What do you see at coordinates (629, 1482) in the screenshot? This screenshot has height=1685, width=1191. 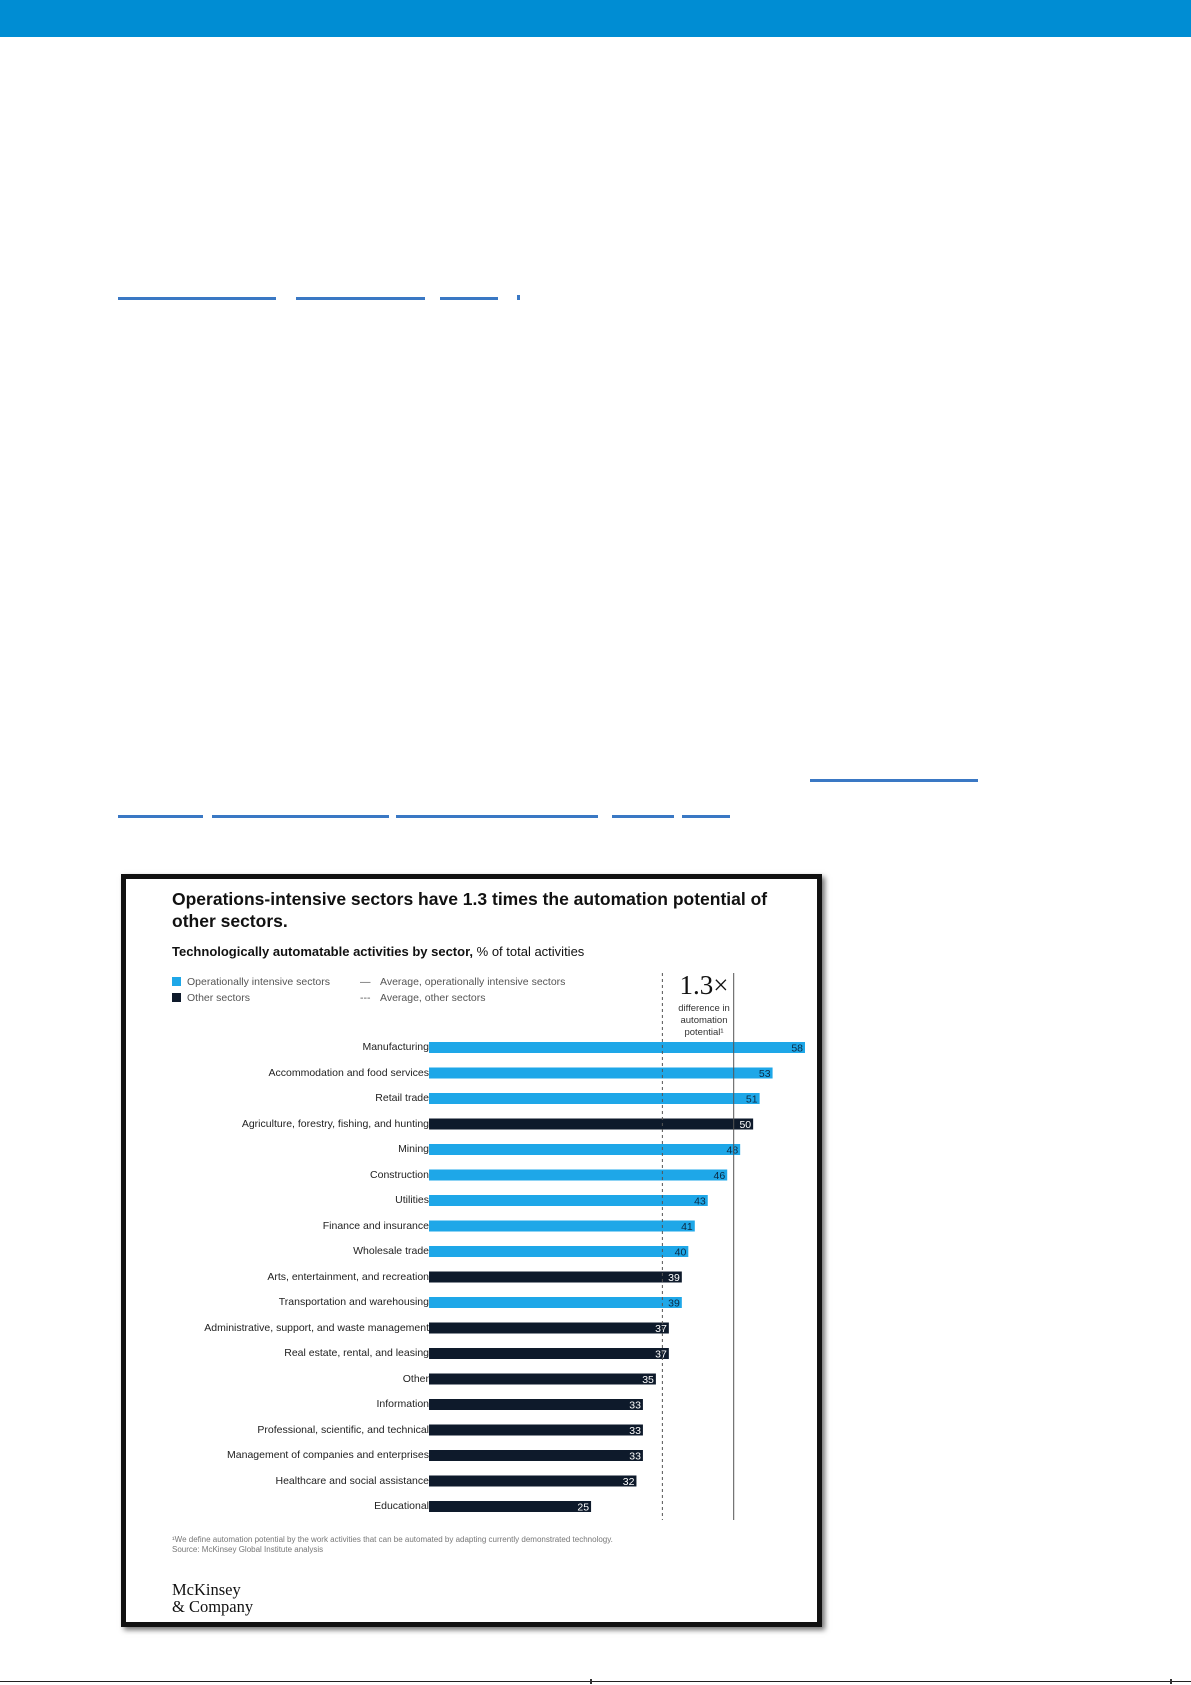 I see `bar-value-label: 32` at bounding box center [629, 1482].